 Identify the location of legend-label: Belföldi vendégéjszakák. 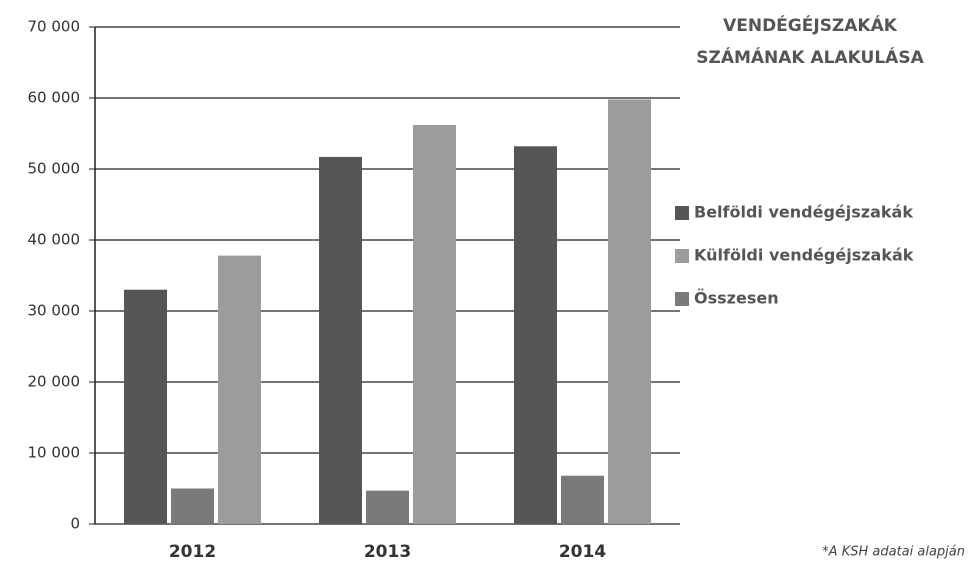
(803, 212).